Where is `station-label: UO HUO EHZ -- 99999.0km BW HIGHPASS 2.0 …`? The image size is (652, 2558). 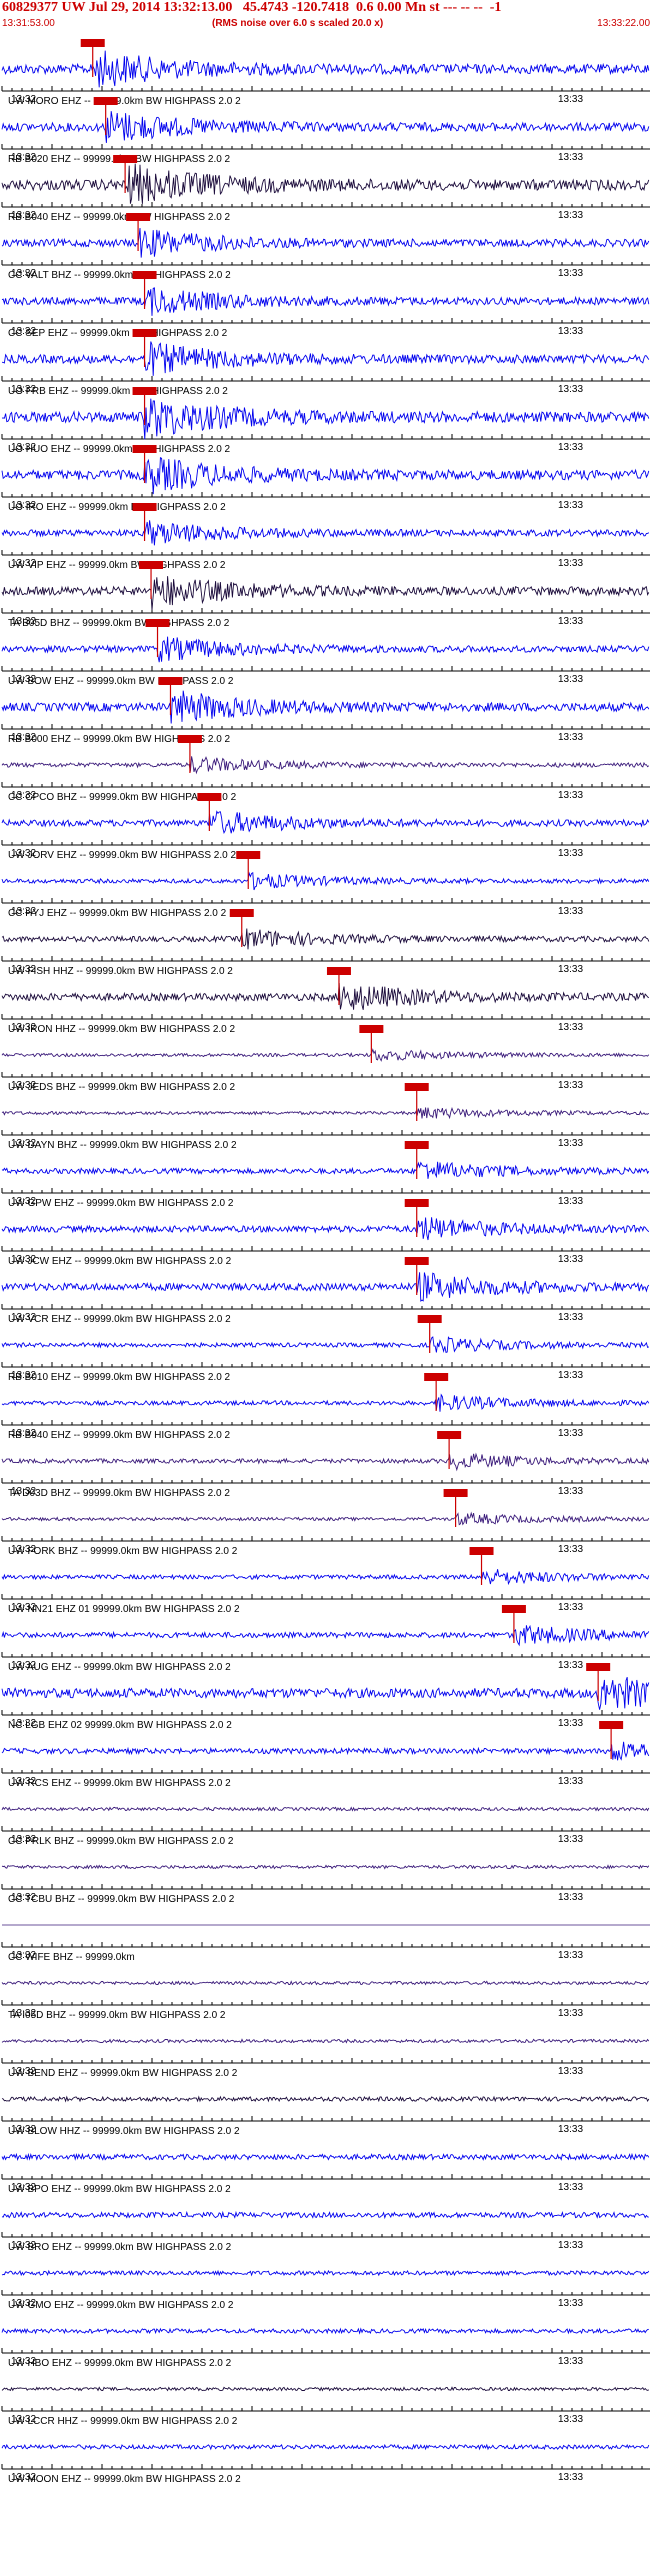 station-label: UO HUO EHZ -- 99999.0km BW HIGHPASS 2.0 … is located at coordinates (119, 449).